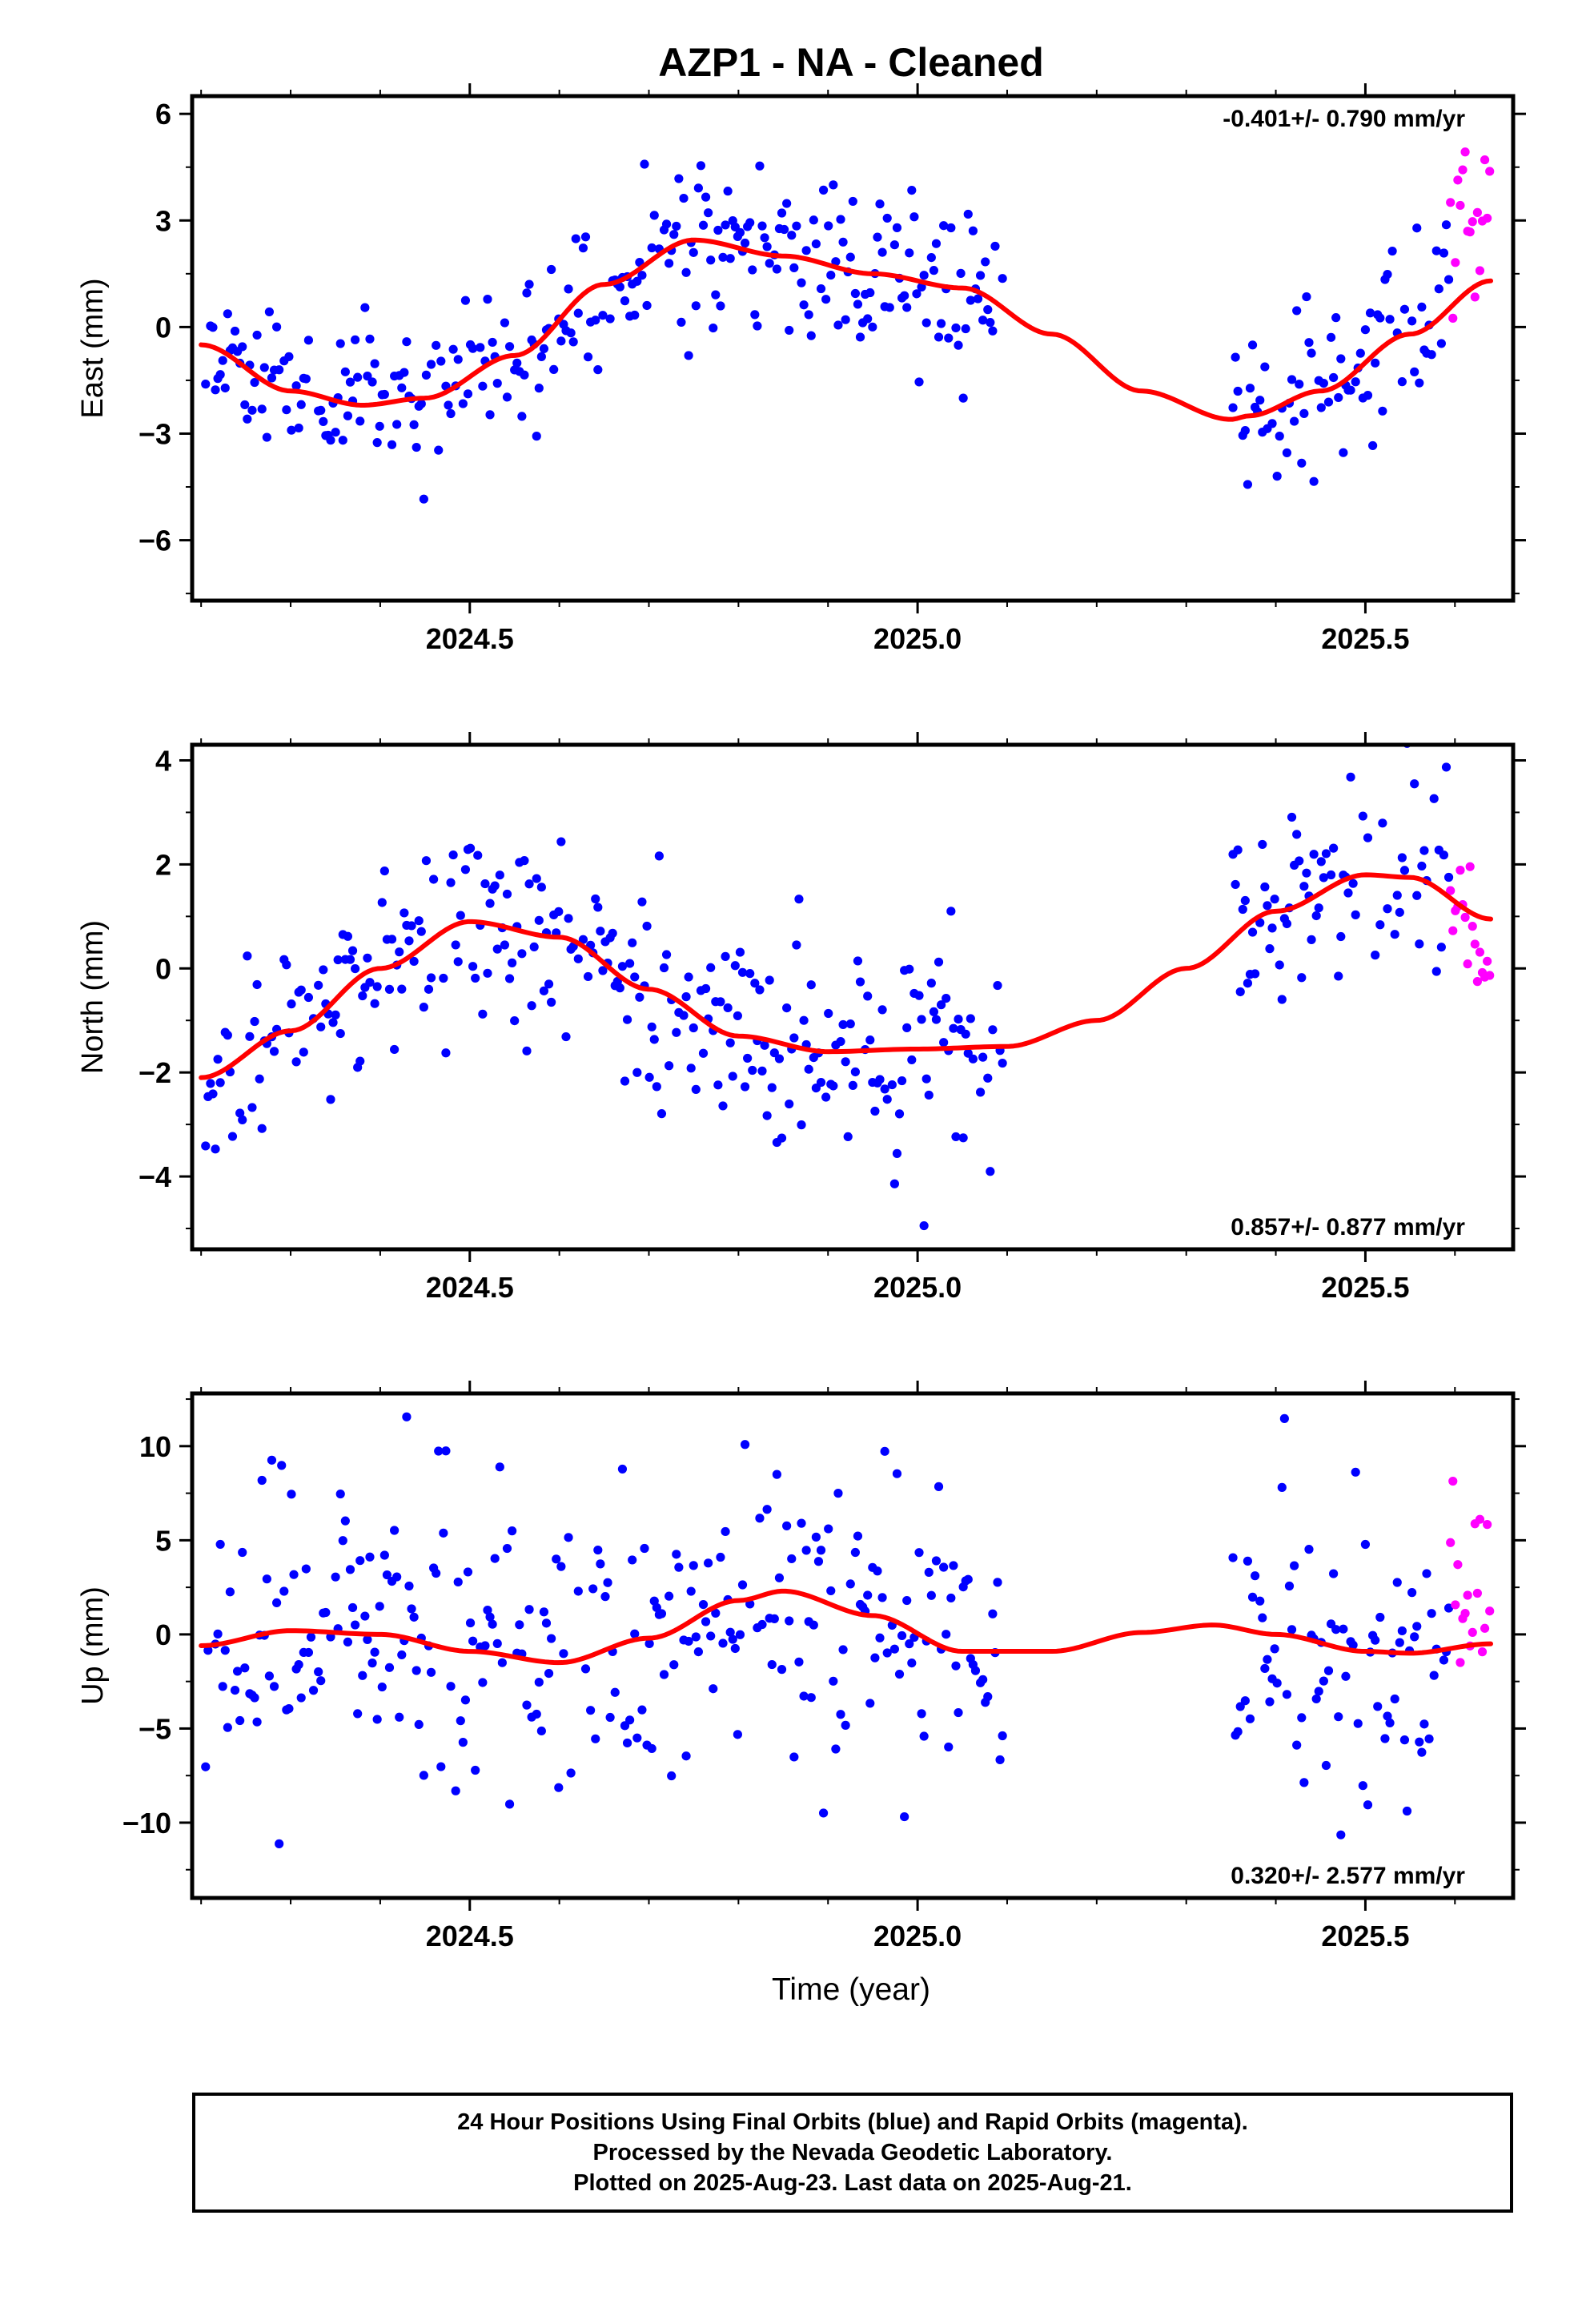  I want to click on x-axis-label: Time (year), so click(851, 1990).